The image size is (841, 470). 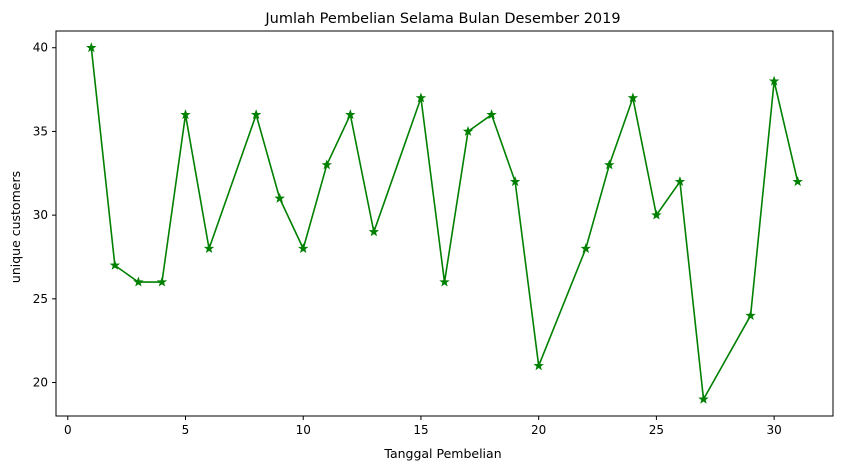 I want to click on x-tick-label: 25, so click(x=656, y=430).